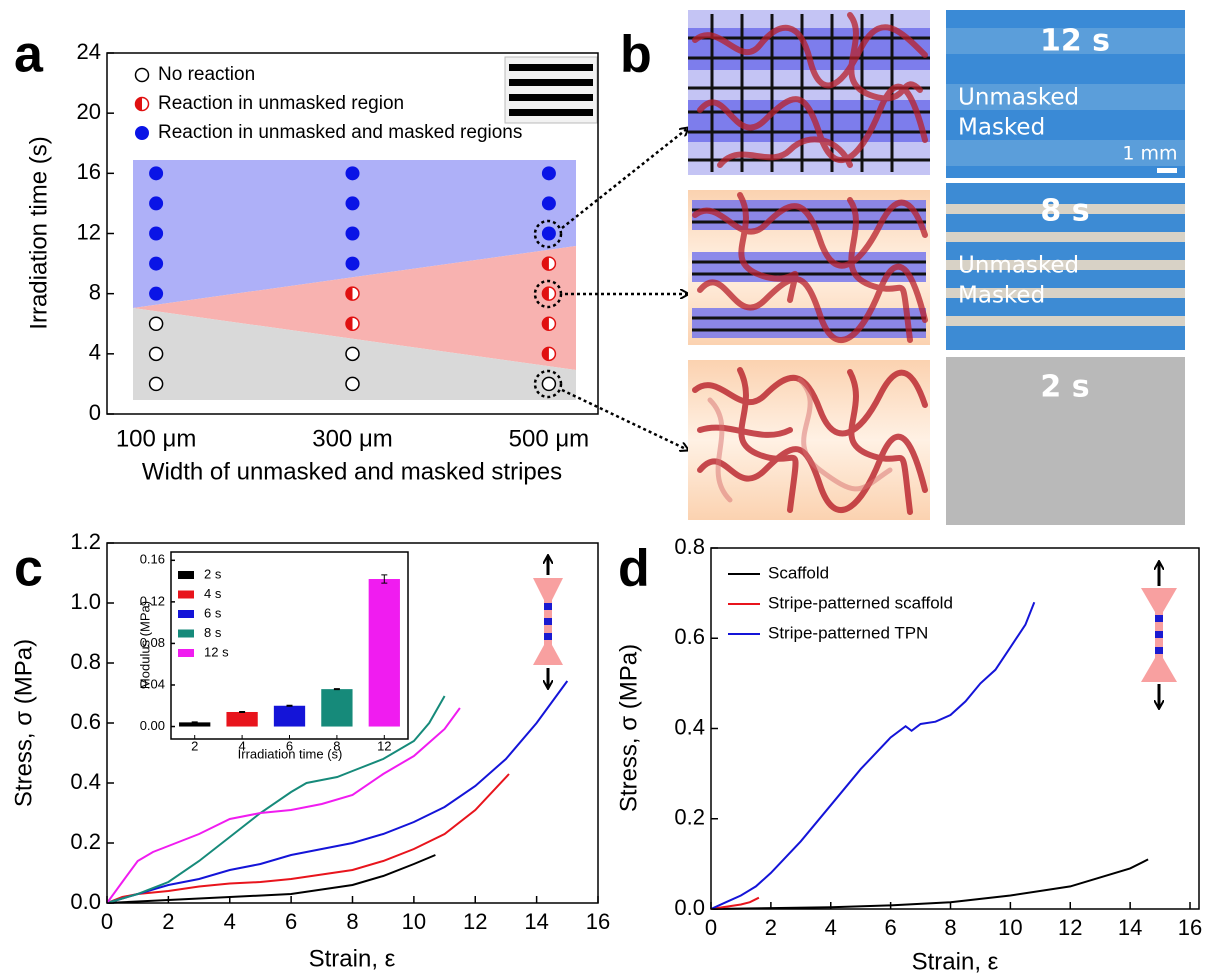 This screenshot has width=1218, height=980. What do you see at coordinates (186, 633) in the screenshot?
I see `legend-swatch` at bounding box center [186, 633].